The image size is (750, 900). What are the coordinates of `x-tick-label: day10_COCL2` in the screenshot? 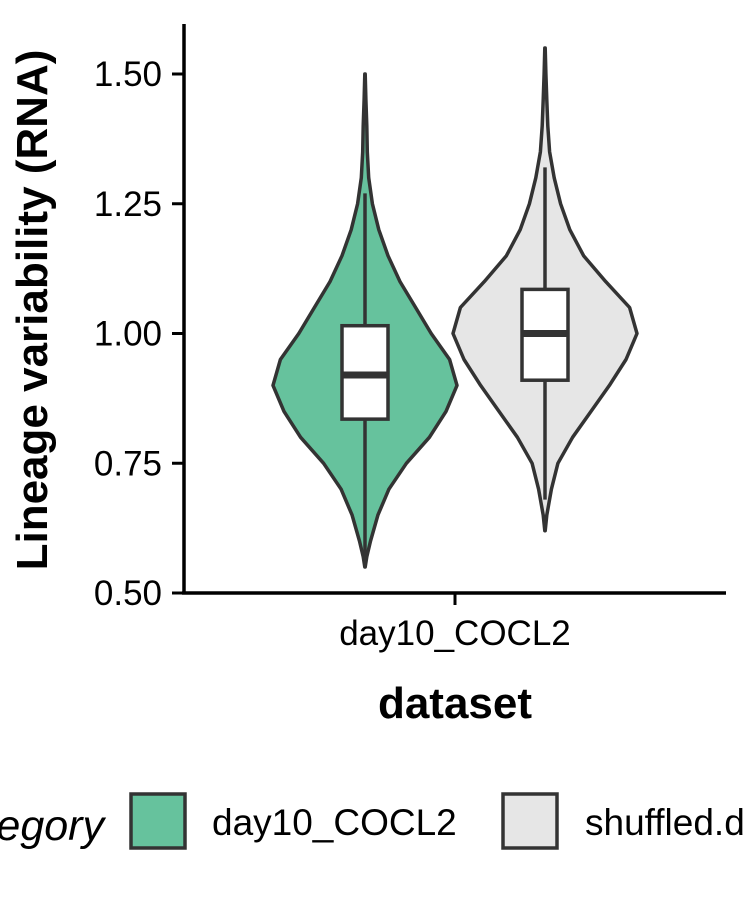 It's located at (455, 633).